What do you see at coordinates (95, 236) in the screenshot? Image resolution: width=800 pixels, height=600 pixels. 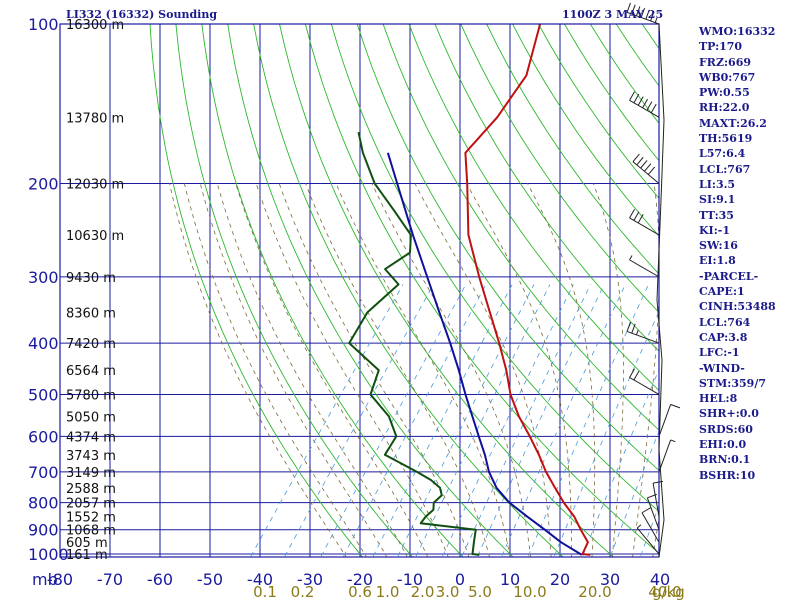 I see `height-label: 10630 m` at bounding box center [95, 236].